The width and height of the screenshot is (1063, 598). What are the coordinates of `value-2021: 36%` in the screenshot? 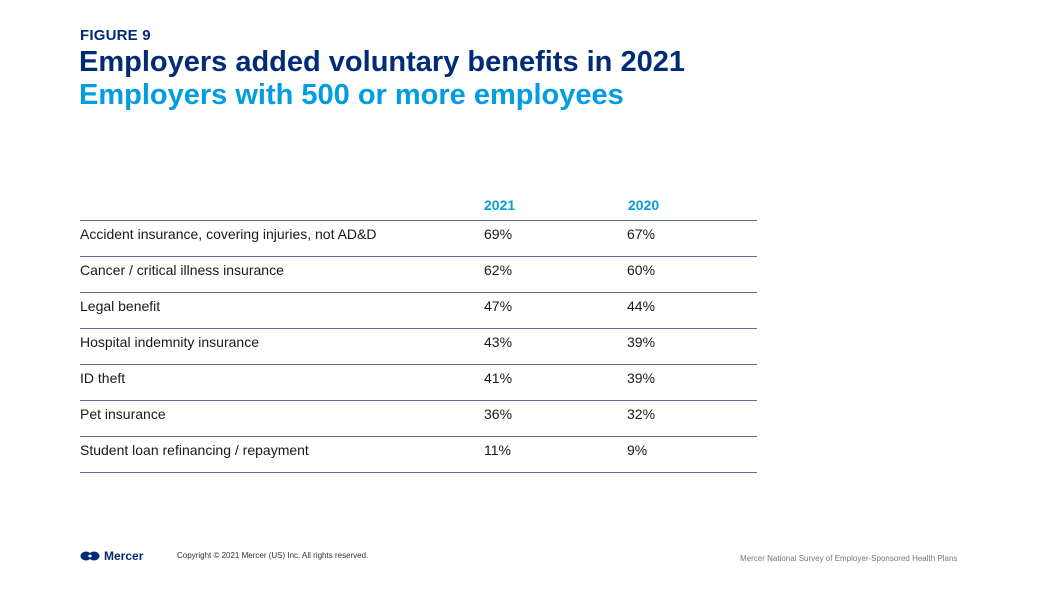 It's located at (498, 414).